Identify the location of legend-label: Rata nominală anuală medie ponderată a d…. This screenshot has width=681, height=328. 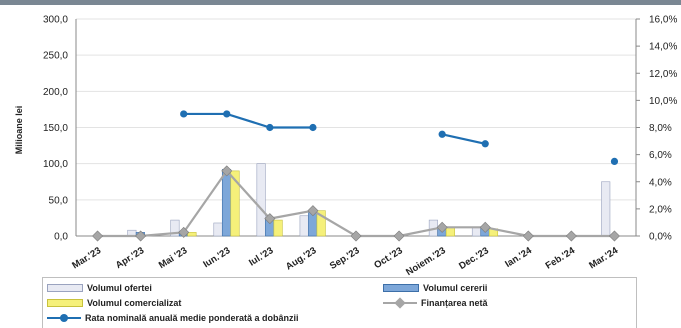
(192, 318).